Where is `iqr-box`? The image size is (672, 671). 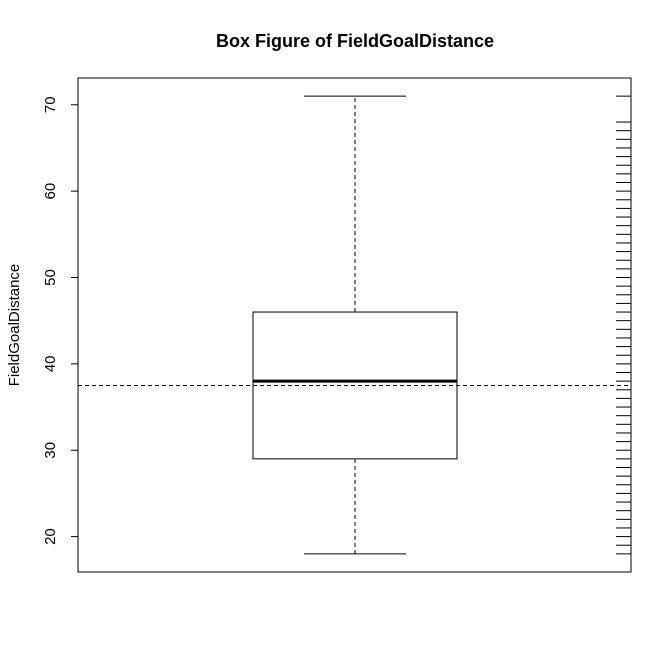
iqr-box is located at coordinates (355, 385).